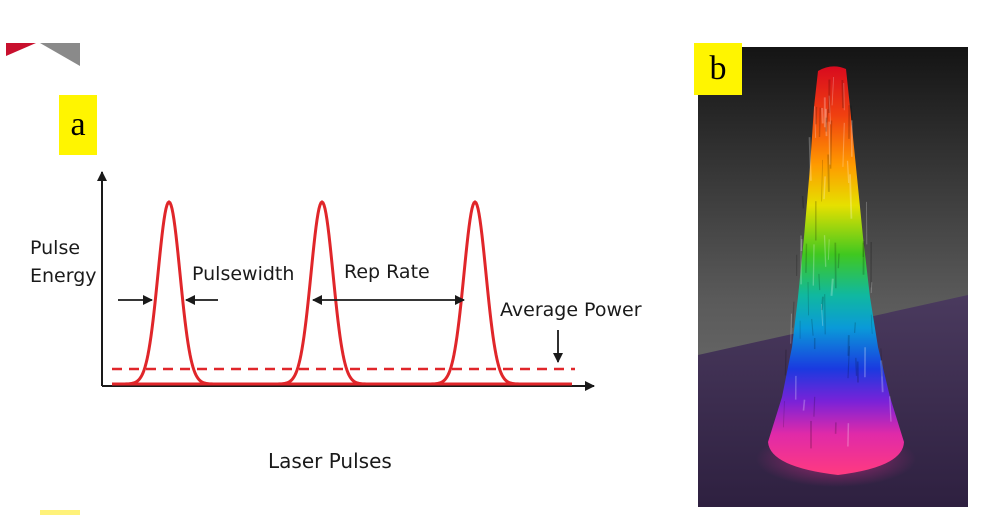 The image size is (981, 515). Describe the element at coordinates (55, 248) in the screenshot. I see `y-axis-label-line1: Pulse` at that location.